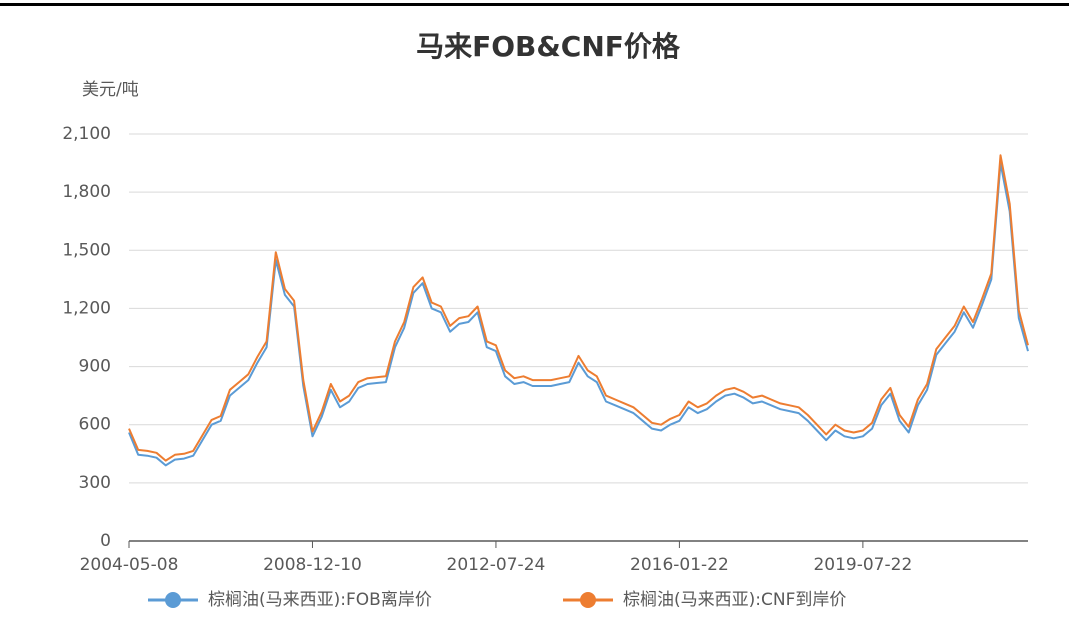 This screenshot has height=637, width=1069. I want to click on y-tick-label: 2,100, so click(86, 134).